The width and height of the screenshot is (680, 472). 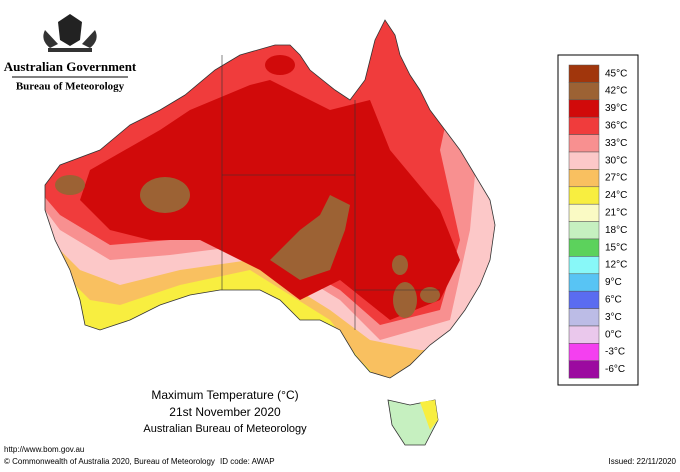 What do you see at coordinates (616, 230) in the screenshot?
I see `legend-label: 18°C` at bounding box center [616, 230].